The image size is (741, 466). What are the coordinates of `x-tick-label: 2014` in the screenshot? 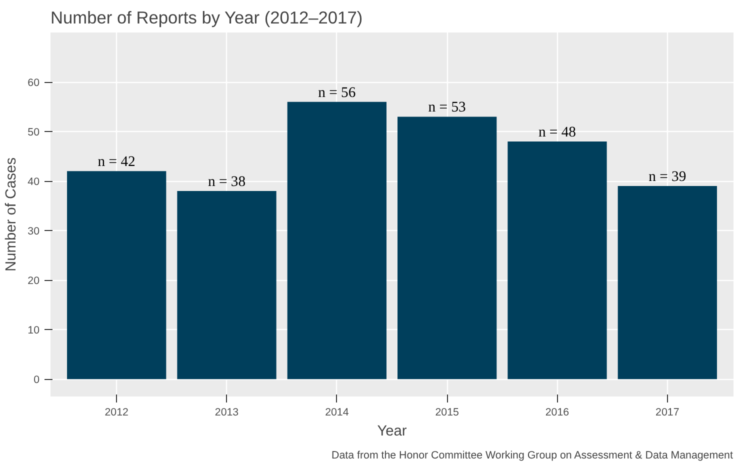 It's located at (337, 412).